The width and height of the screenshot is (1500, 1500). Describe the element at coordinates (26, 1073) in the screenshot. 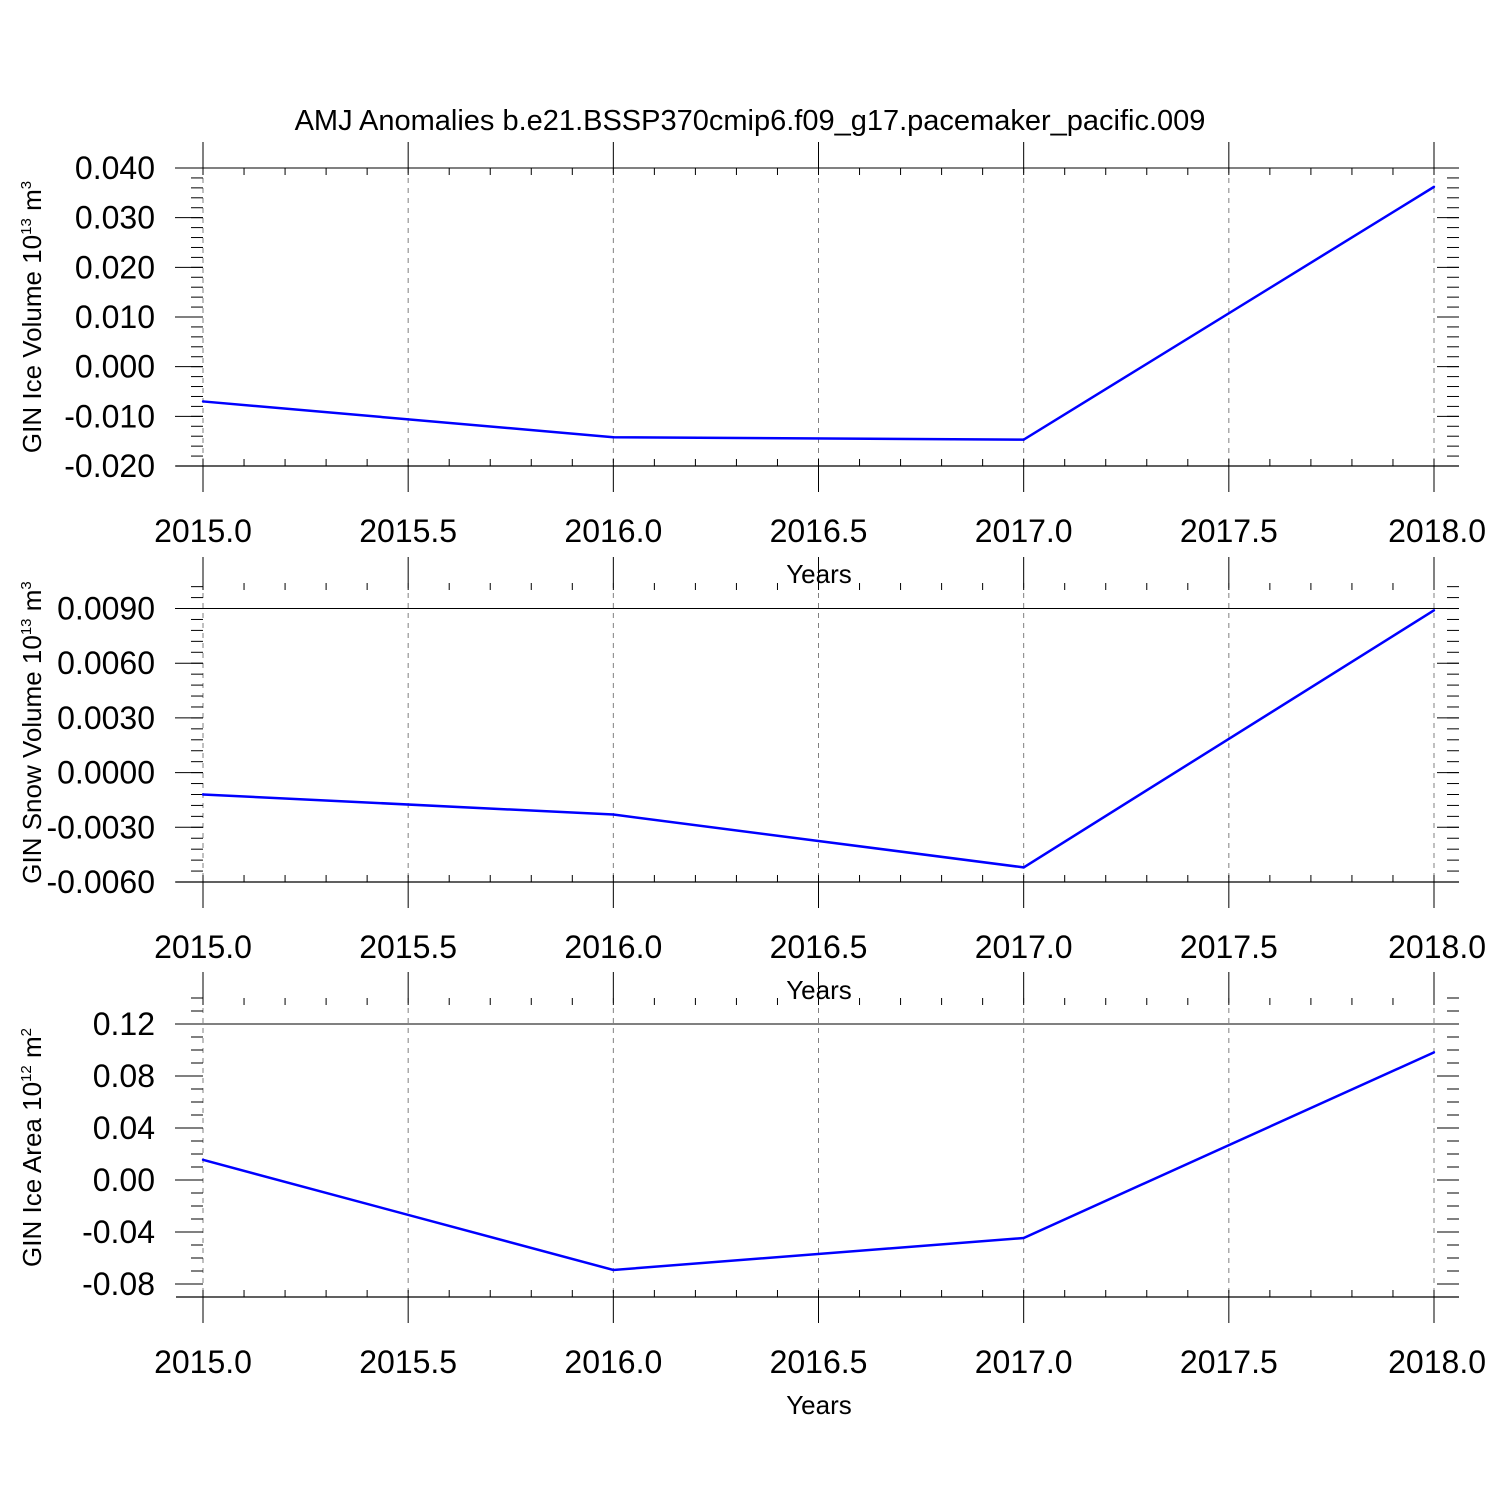

I see `y-axis-title-superscript: 12` at that location.